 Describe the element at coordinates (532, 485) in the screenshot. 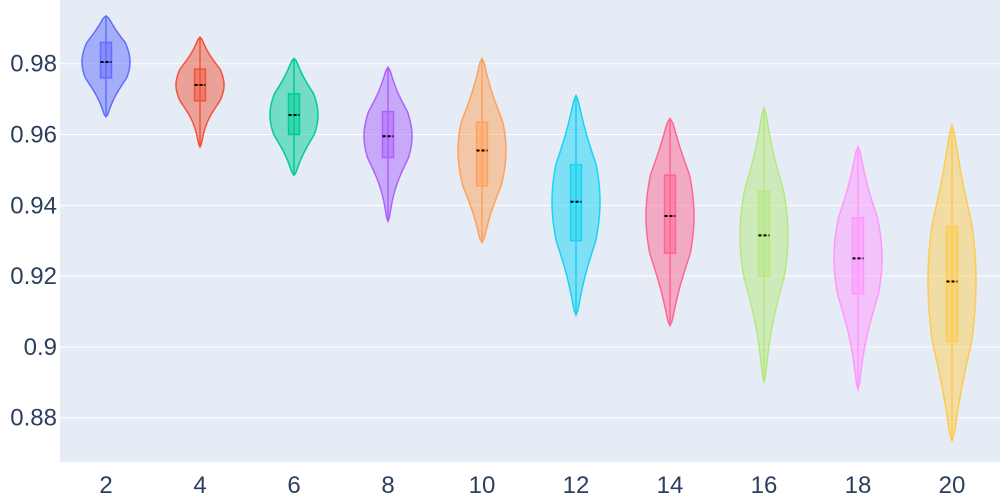

I see `x-axis-tick-labels: 2 4 6 8 10 12 14 16 18 20` at that location.